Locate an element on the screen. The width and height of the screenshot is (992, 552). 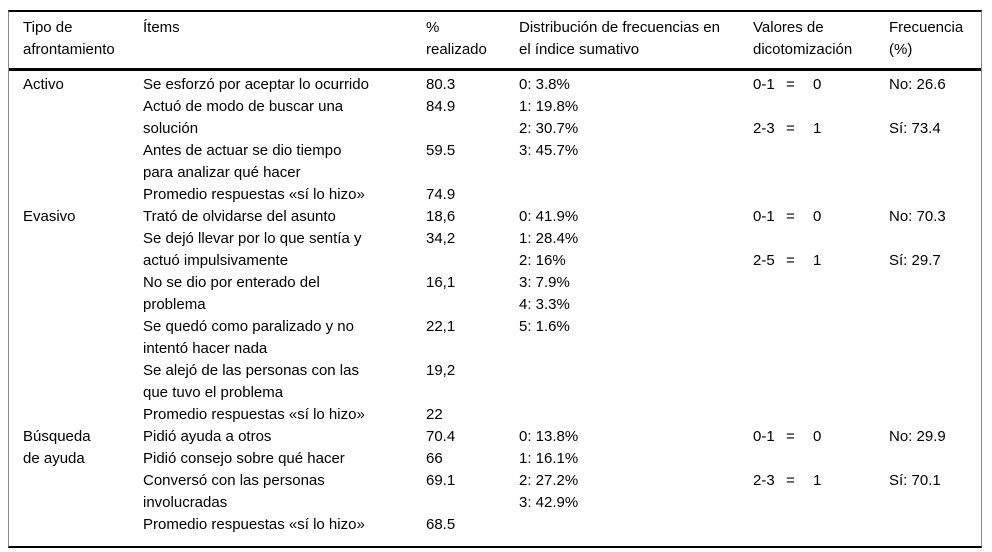
header-cell-tipo: Tipo de afrontamiento is located at coordinates (69, 38).